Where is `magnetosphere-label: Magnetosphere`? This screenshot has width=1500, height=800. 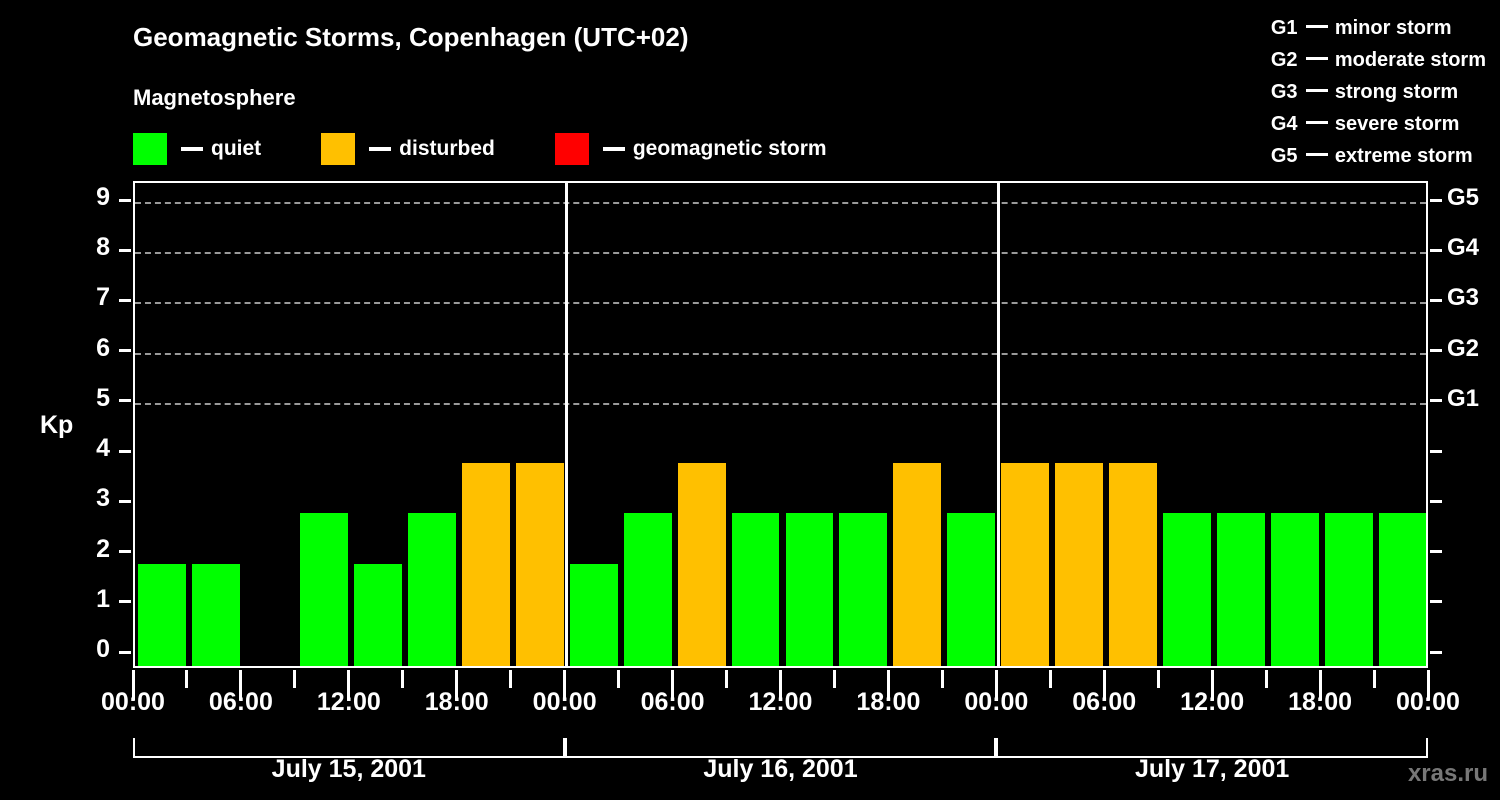
magnetosphere-label: Magnetosphere is located at coordinates (214, 97).